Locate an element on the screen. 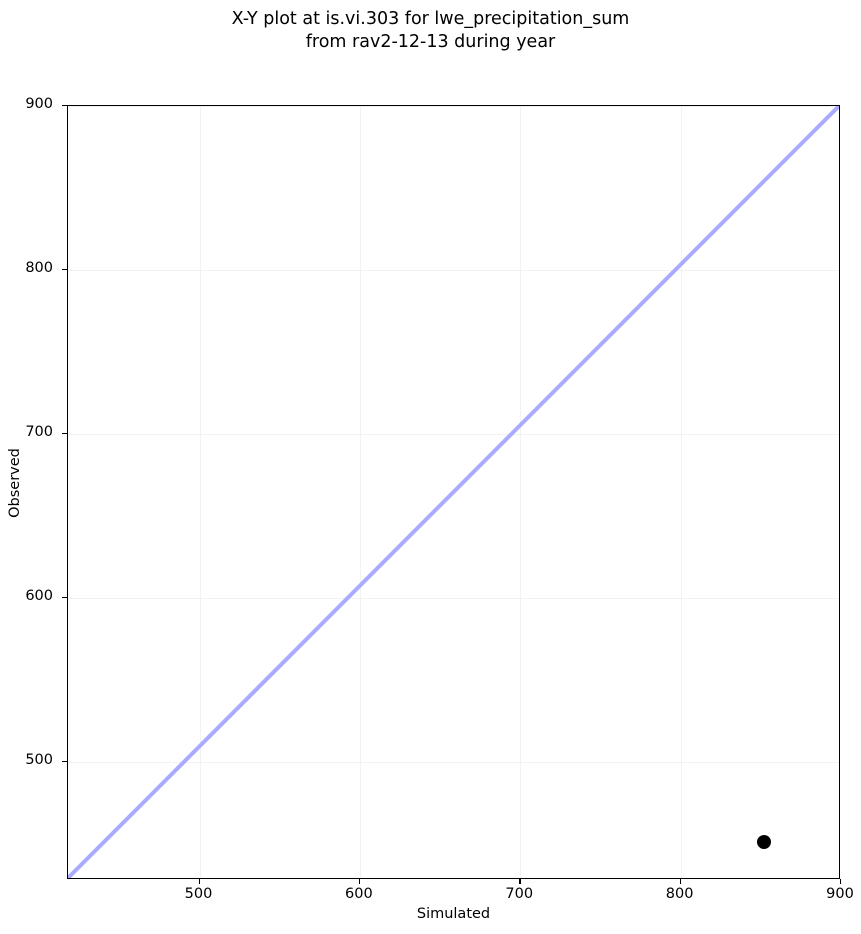 This screenshot has height=934, width=861. x-tick-label: 600 is located at coordinates (359, 894).